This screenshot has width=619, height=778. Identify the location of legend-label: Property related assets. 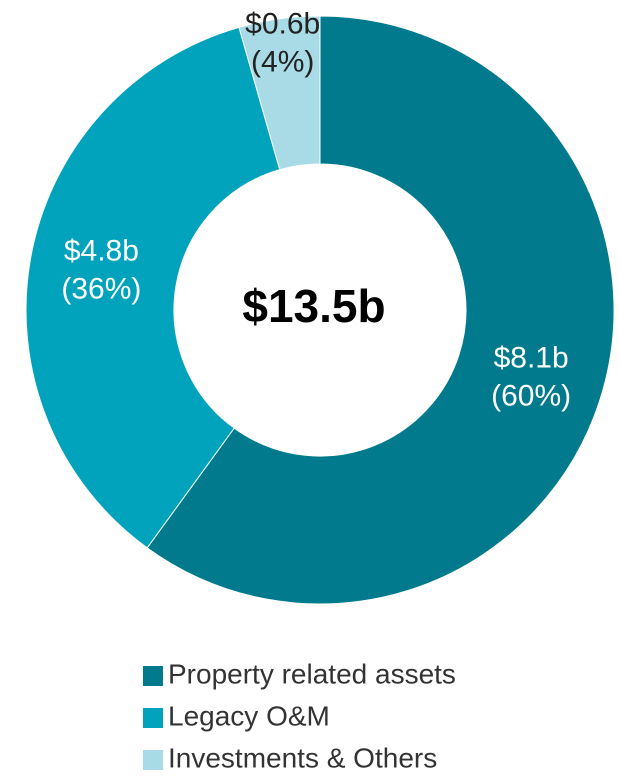
(312, 673).